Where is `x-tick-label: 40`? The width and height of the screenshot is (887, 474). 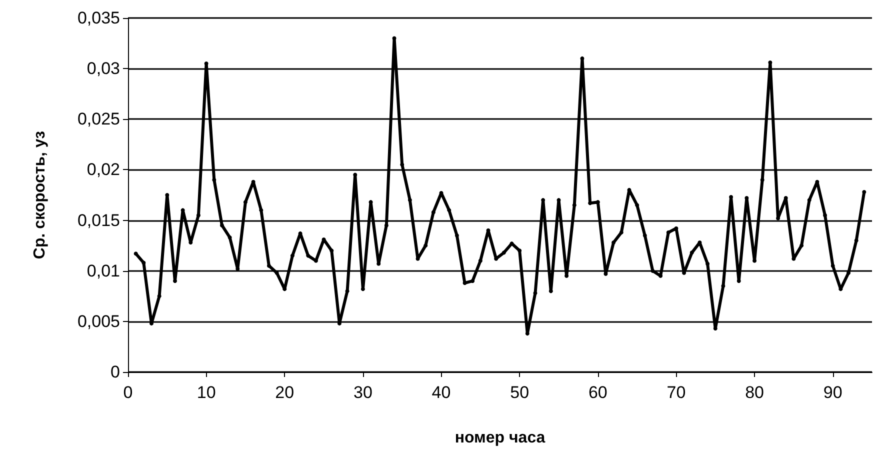 x-tick-label: 40 is located at coordinates (441, 392).